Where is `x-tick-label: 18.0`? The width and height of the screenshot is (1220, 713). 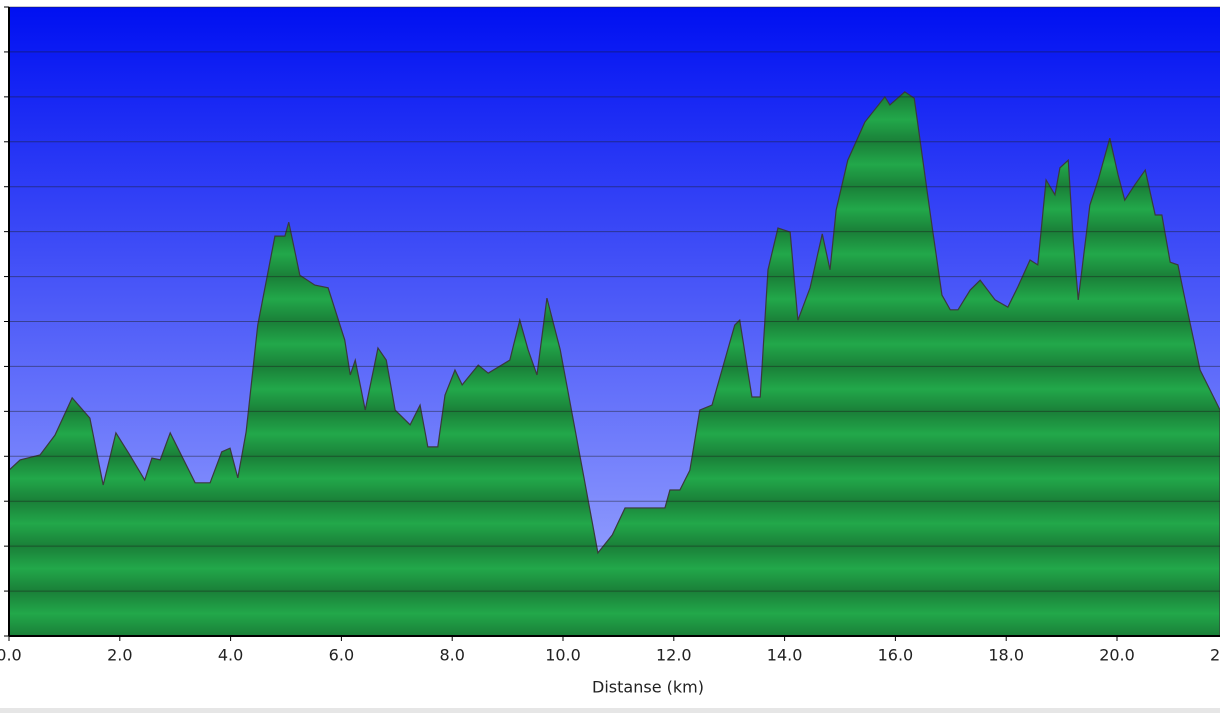
x-tick-label: 18.0 is located at coordinates (1006, 655).